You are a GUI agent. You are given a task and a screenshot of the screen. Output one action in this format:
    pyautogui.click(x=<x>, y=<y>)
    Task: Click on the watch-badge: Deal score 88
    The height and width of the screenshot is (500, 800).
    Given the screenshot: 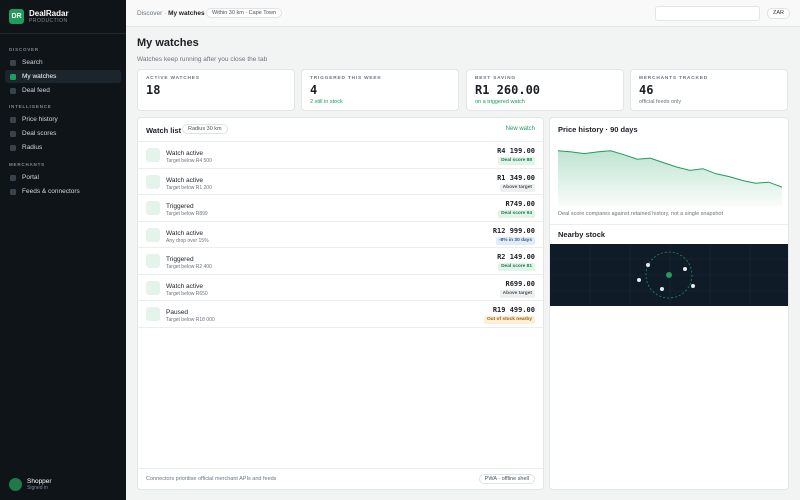 What is the action you would take?
    pyautogui.click(x=516, y=161)
    